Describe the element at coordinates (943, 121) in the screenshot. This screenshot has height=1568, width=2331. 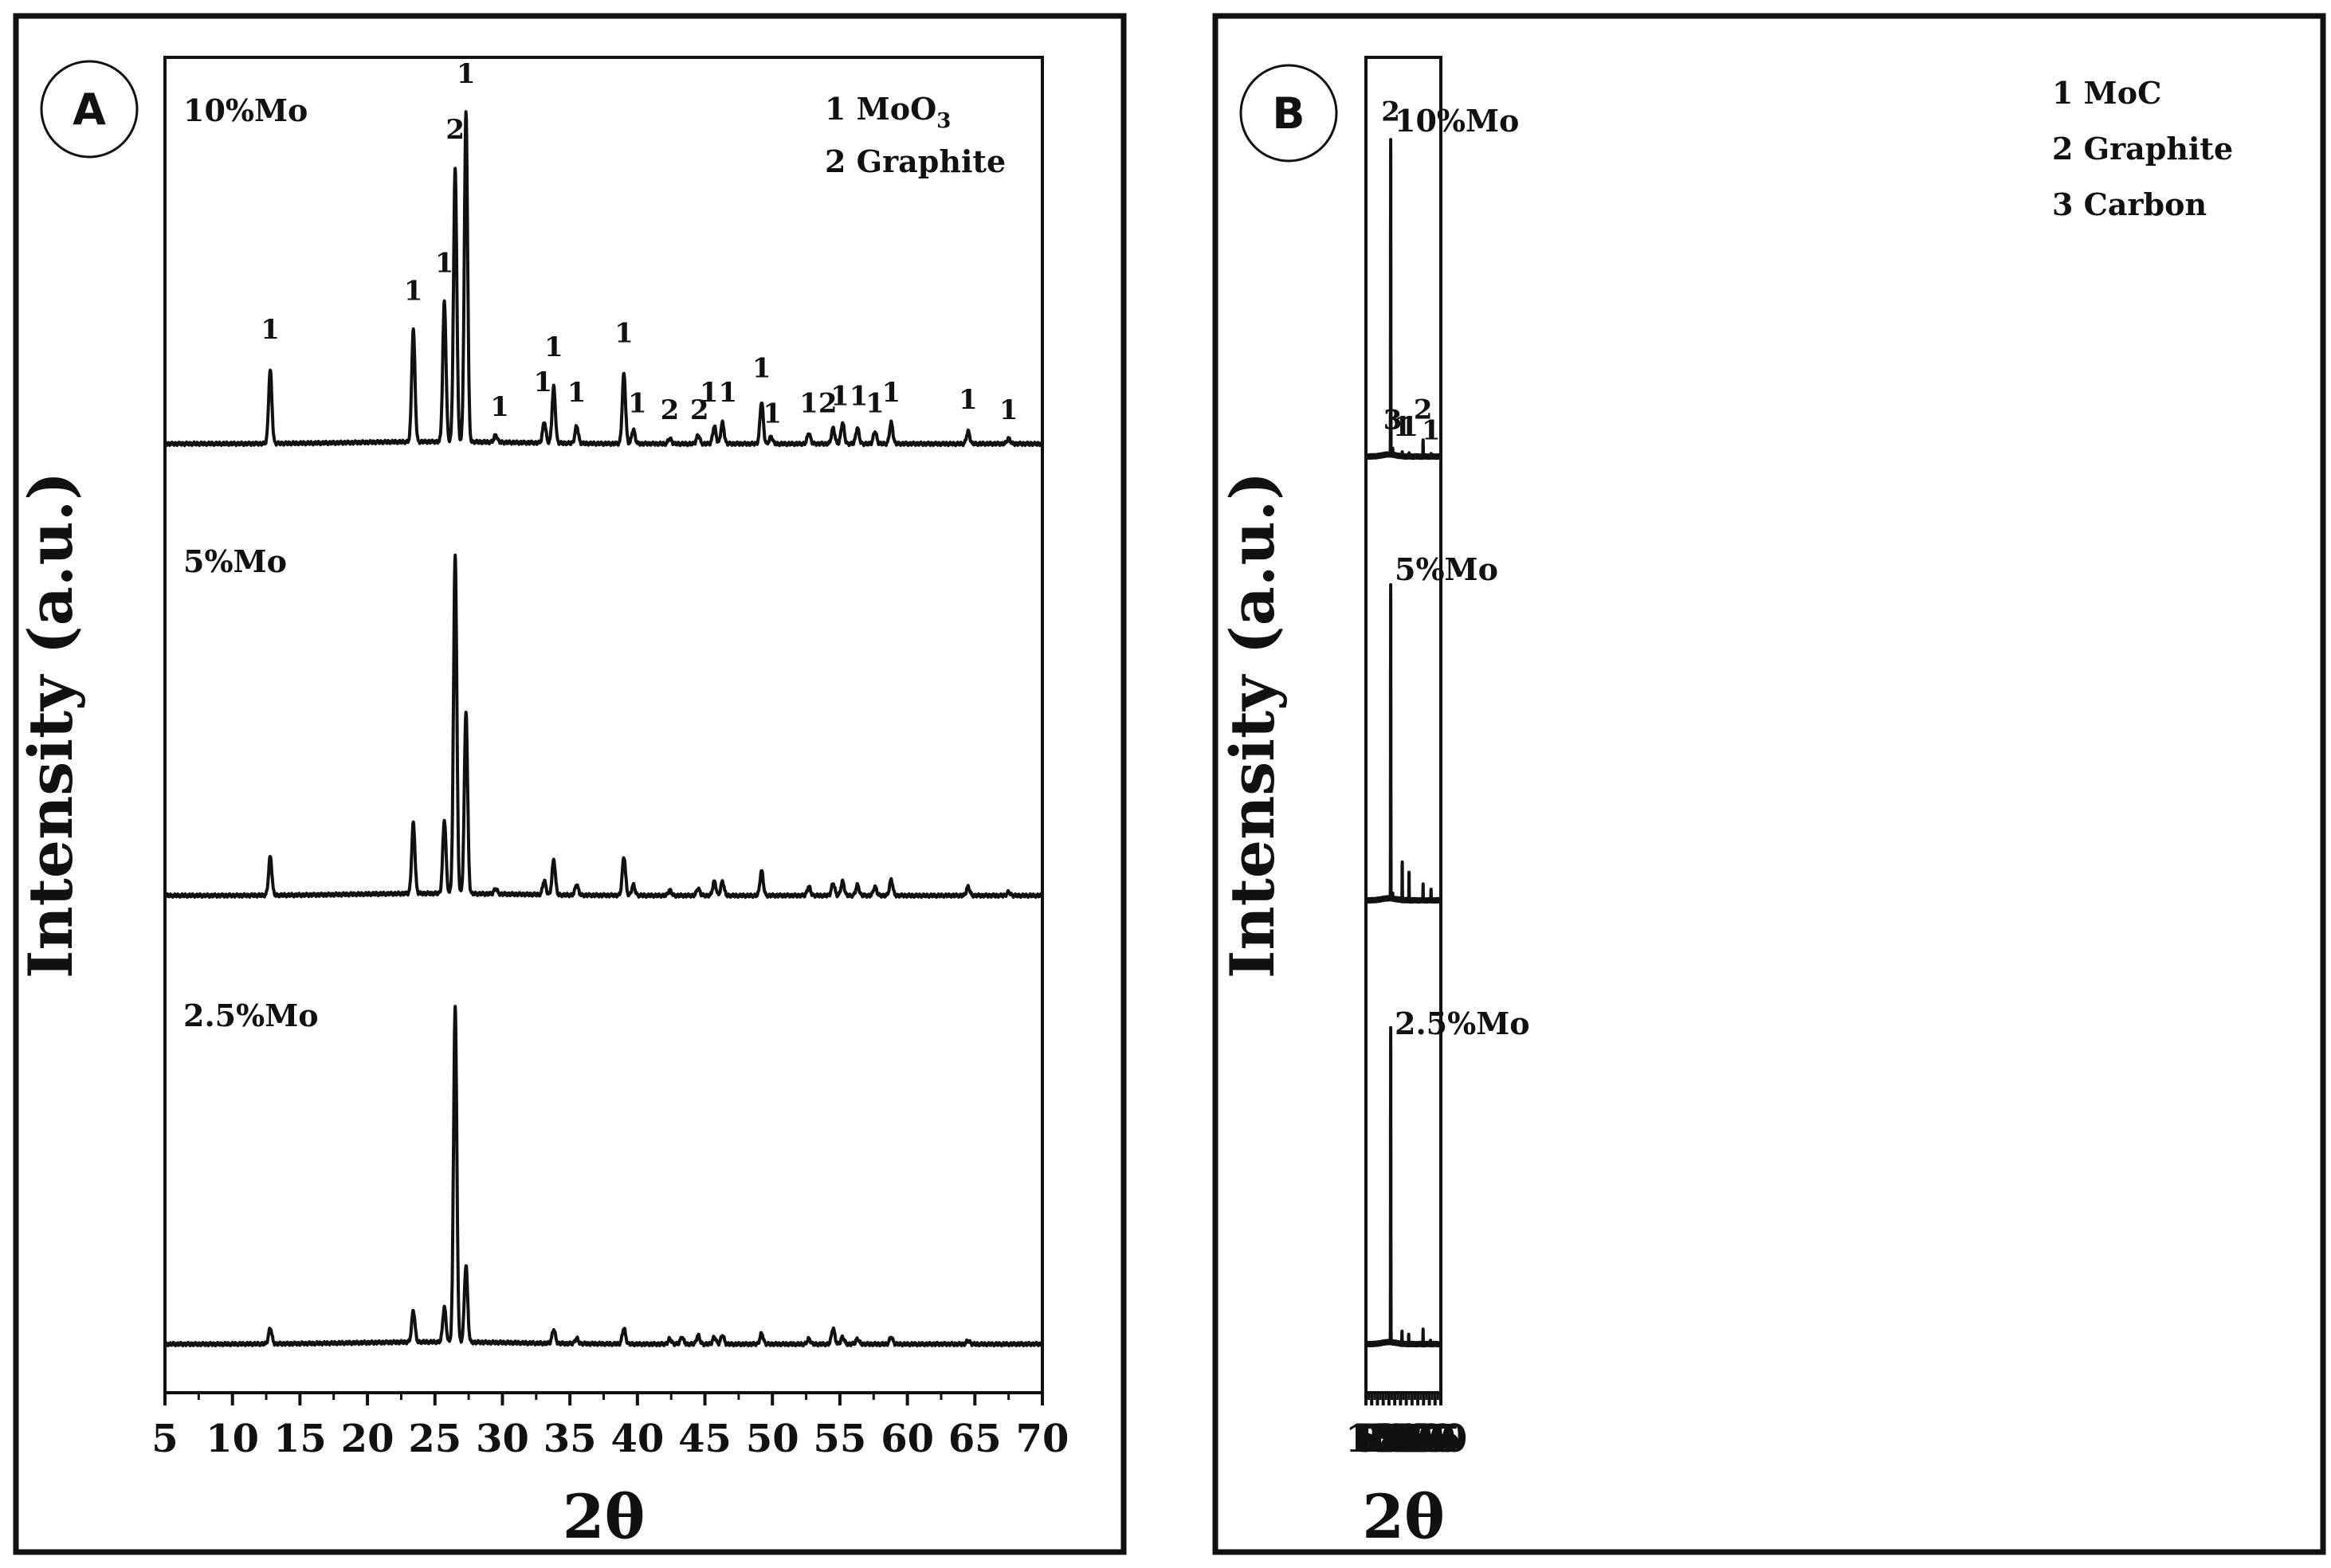
I see `legend-subscript: 3` at that location.